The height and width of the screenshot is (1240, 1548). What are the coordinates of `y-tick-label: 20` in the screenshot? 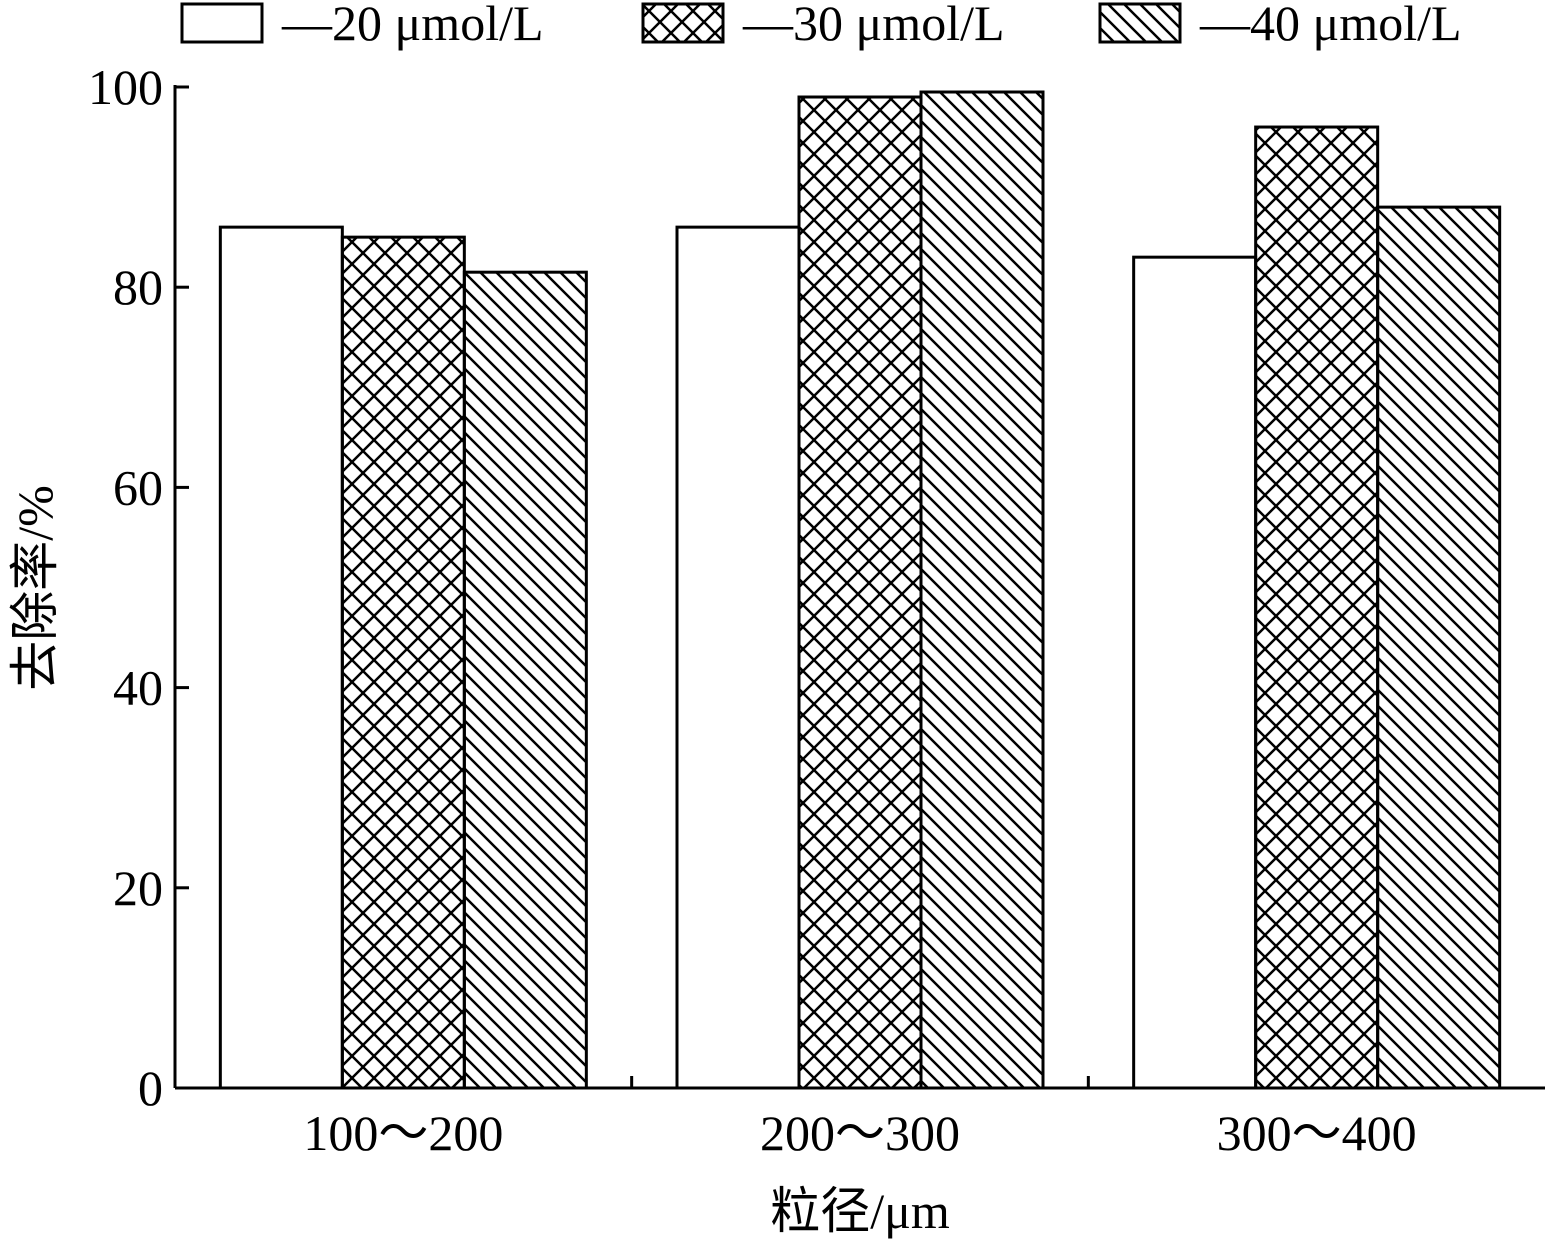 It's located at (138, 888).